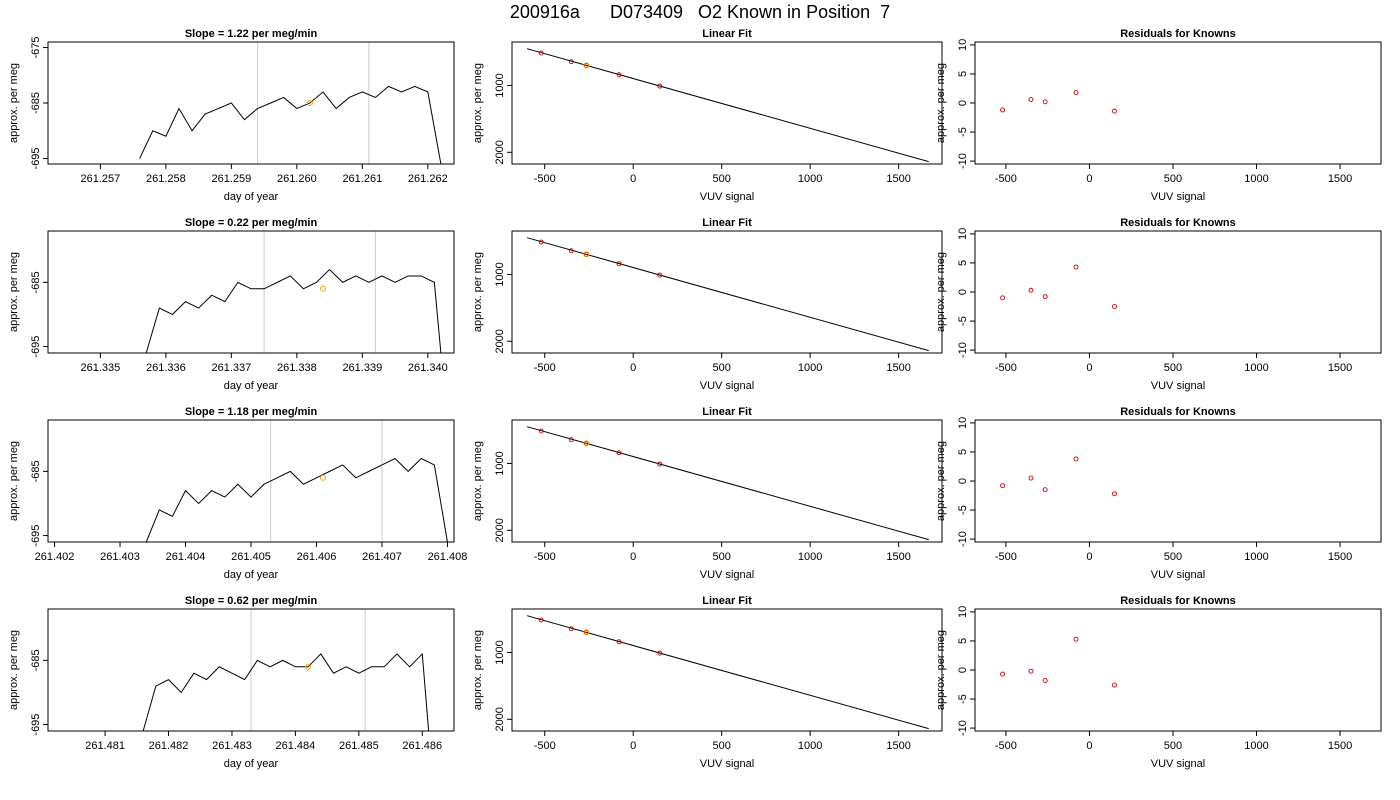 This screenshot has height=800, width=1400. Describe the element at coordinates (231, 179) in the screenshot. I see `x-tick-label: 261.259` at that location.